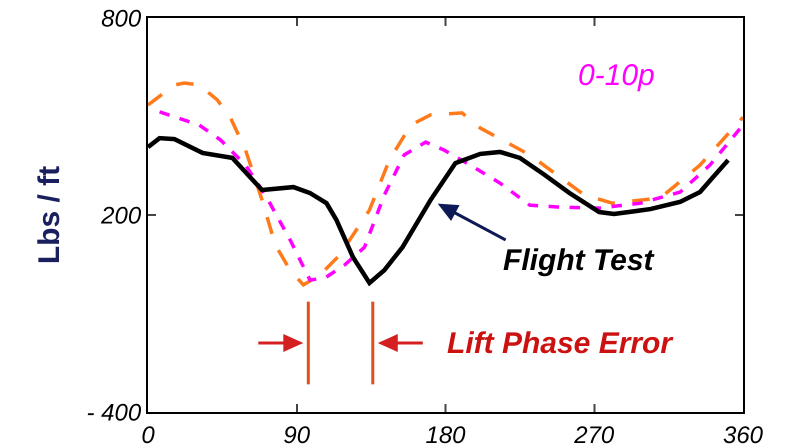 Image resolution: width=791 pixels, height=444 pixels. What do you see at coordinates (579, 260) in the screenshot?
I see `series-label: Flight Test` at bounding box center [579, 260].